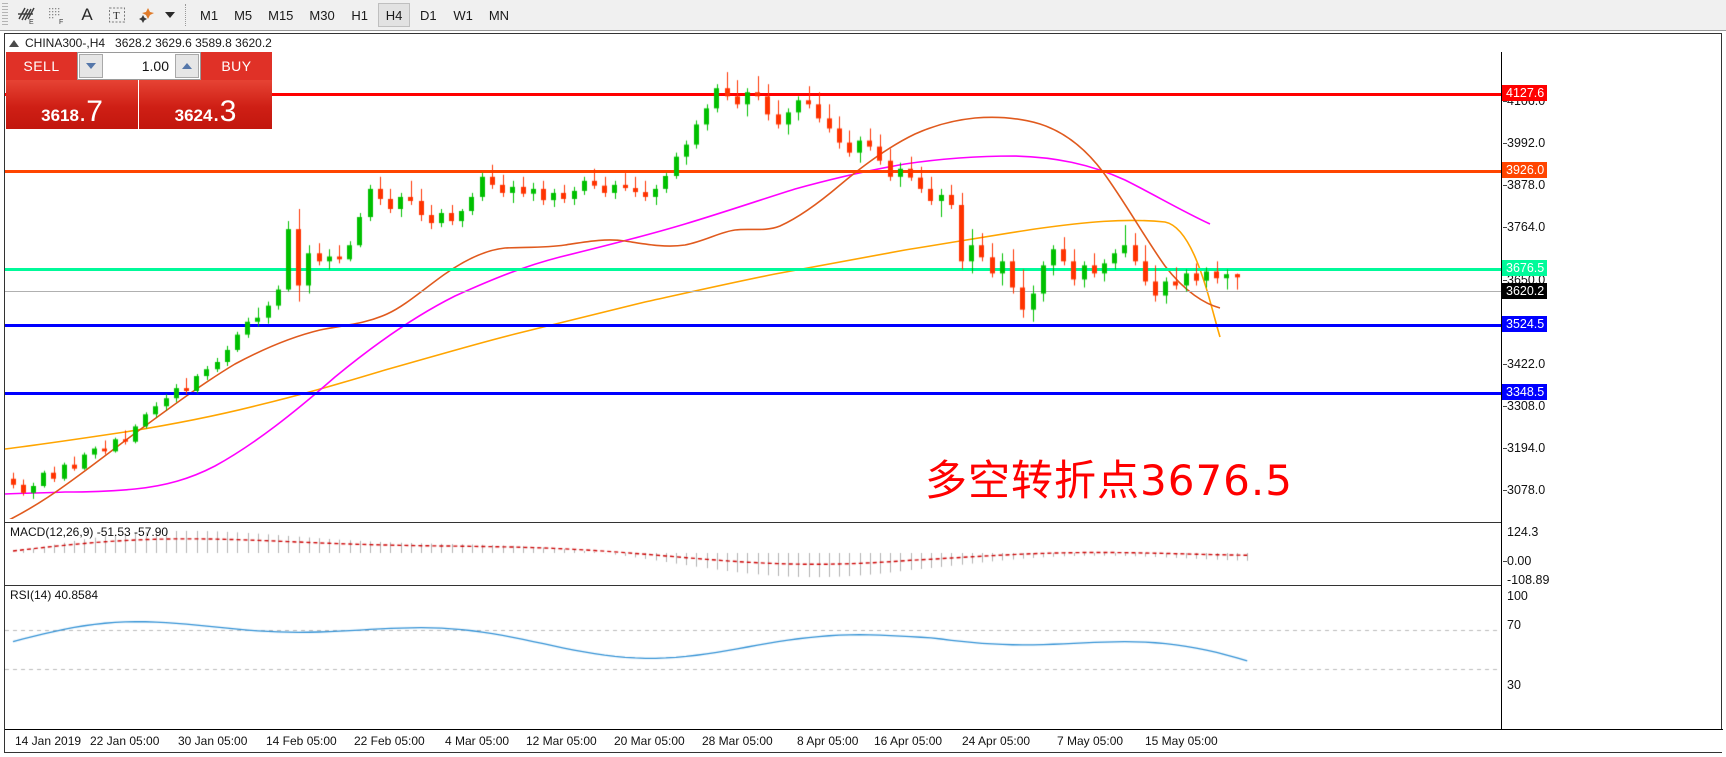 This screenshot has width=1726, height=757. I want to click on volume-increase-button, so click(187, 66).